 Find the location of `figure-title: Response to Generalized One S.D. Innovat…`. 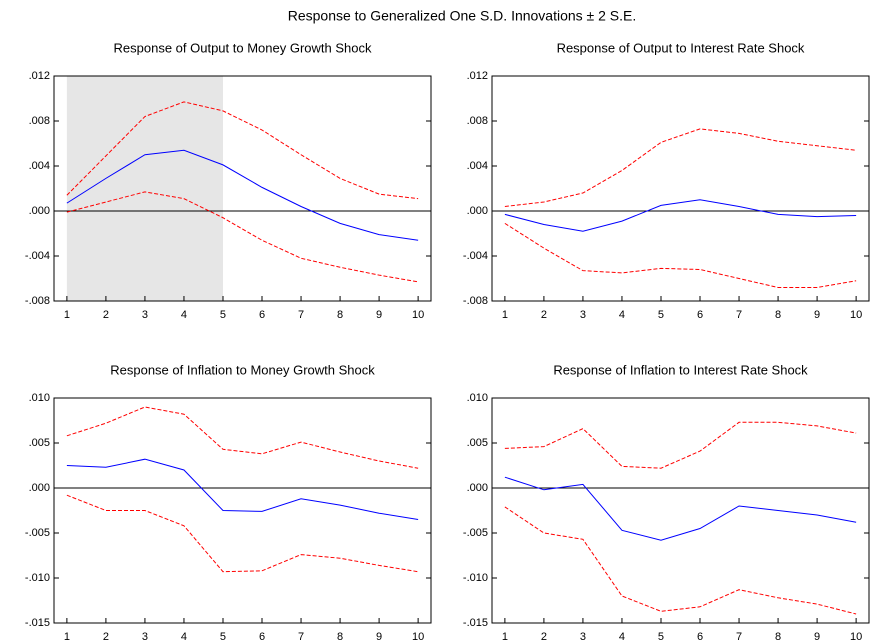

figure-title: Response to Generalized One S.D. Innovat… is located at coordinates (462, 16).